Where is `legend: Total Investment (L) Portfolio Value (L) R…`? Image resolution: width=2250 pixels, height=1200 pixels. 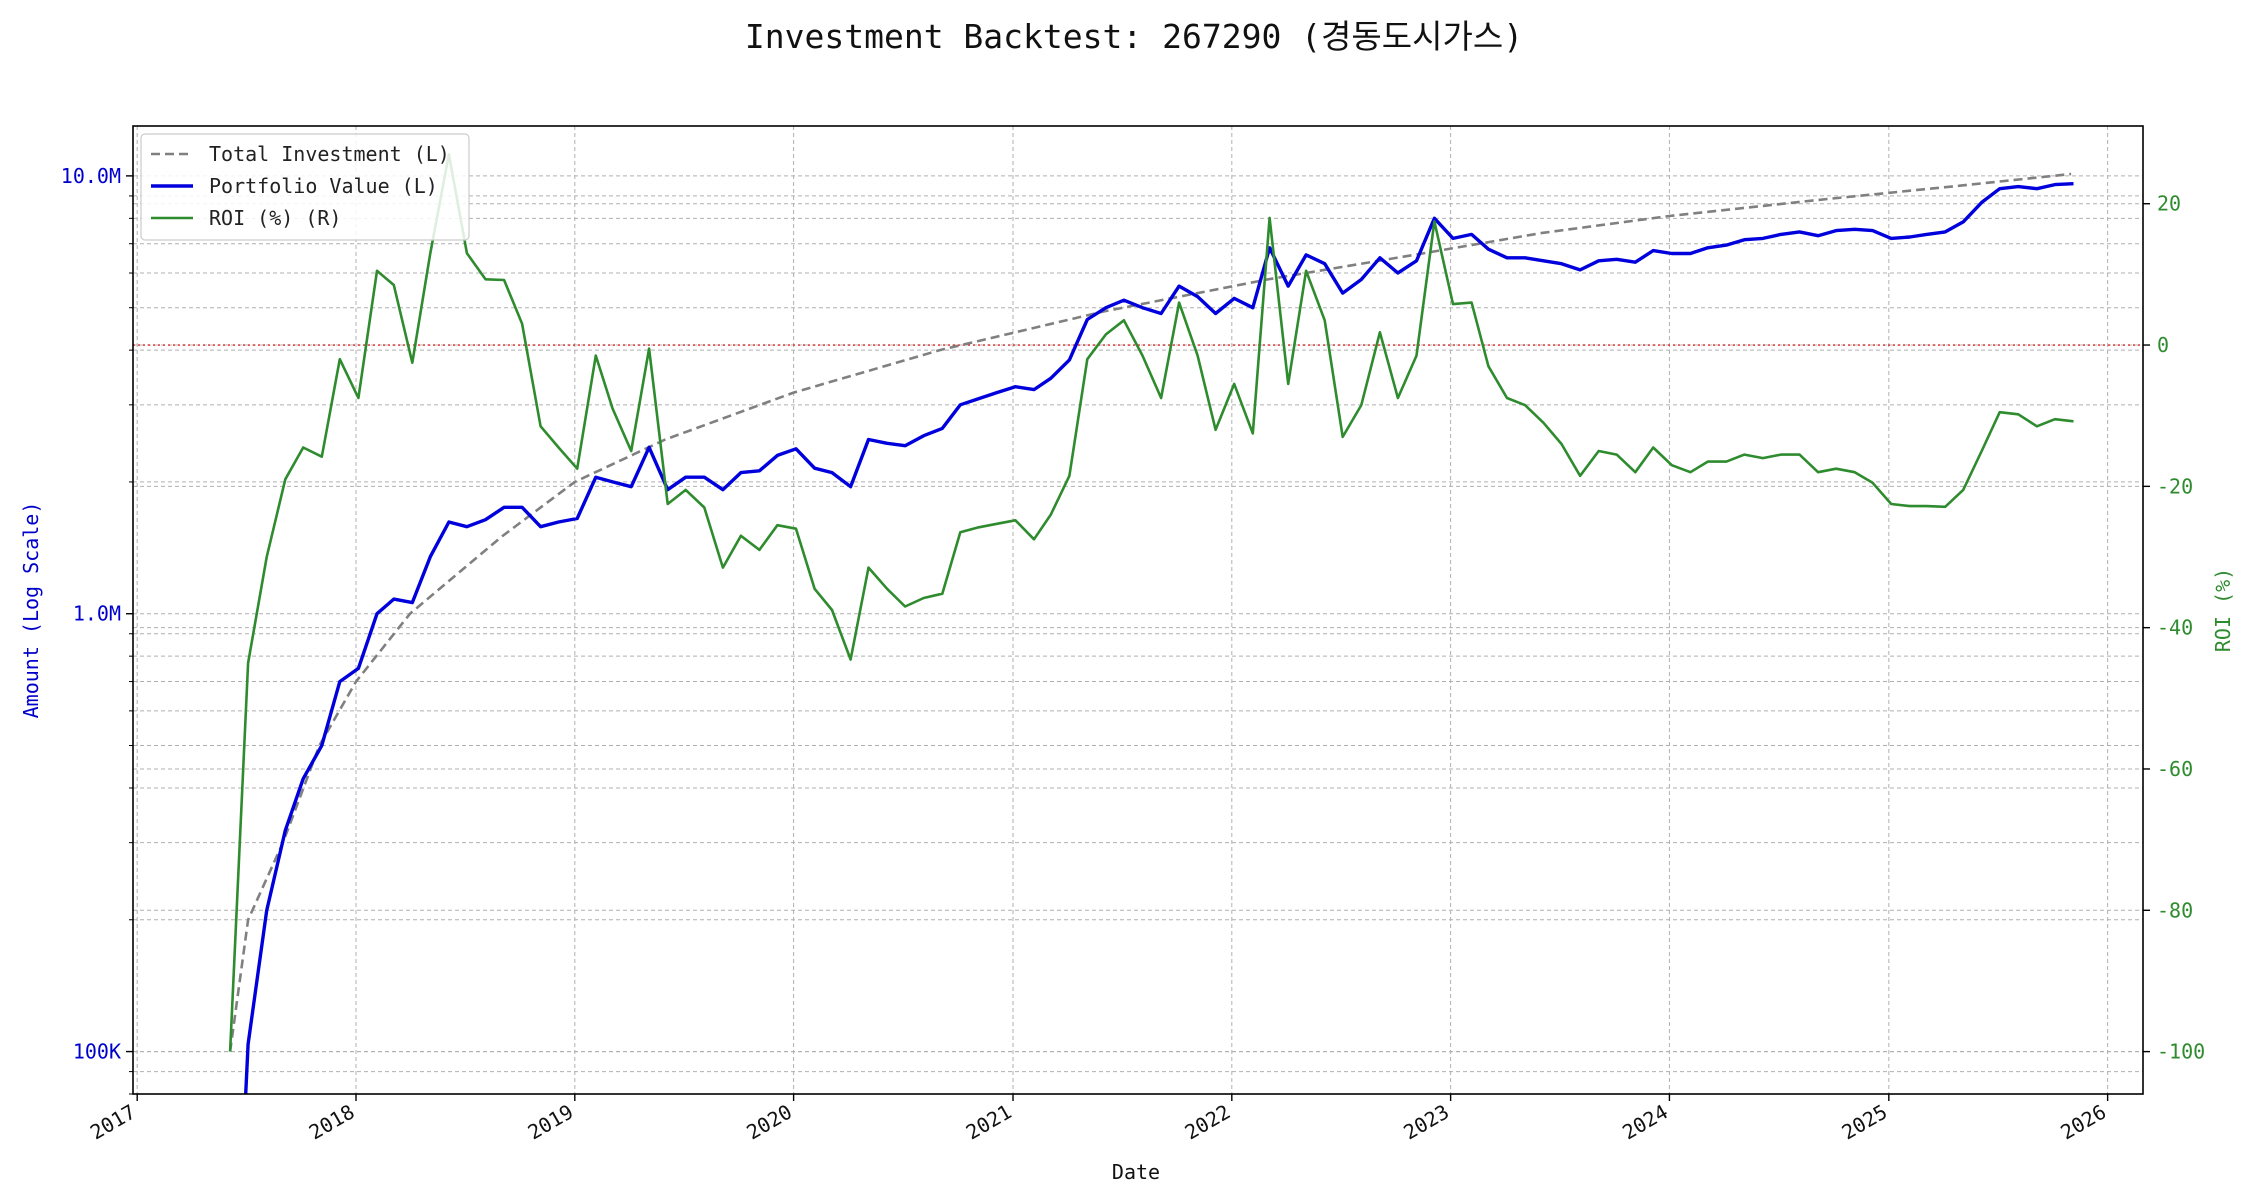
legend: Total Investment (L) Portfolio Value (L) R… is located at coordinates (305, 187).